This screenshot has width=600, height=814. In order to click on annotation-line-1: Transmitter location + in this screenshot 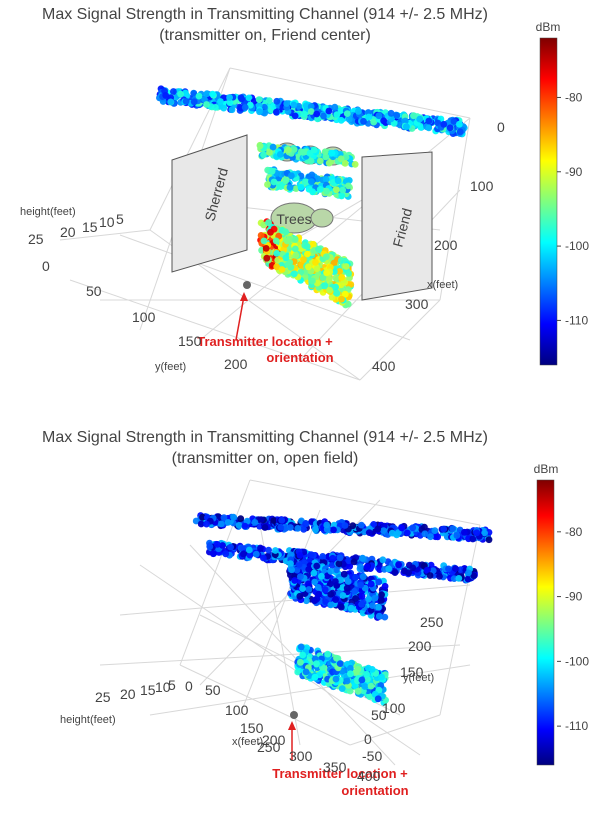, I will do `click(340, 773)`.